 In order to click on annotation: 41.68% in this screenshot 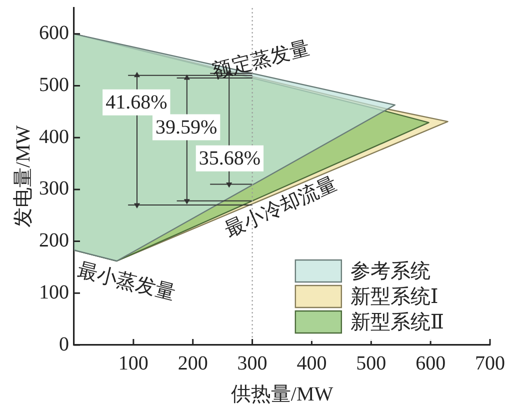, I will do `click(137, 103)`.